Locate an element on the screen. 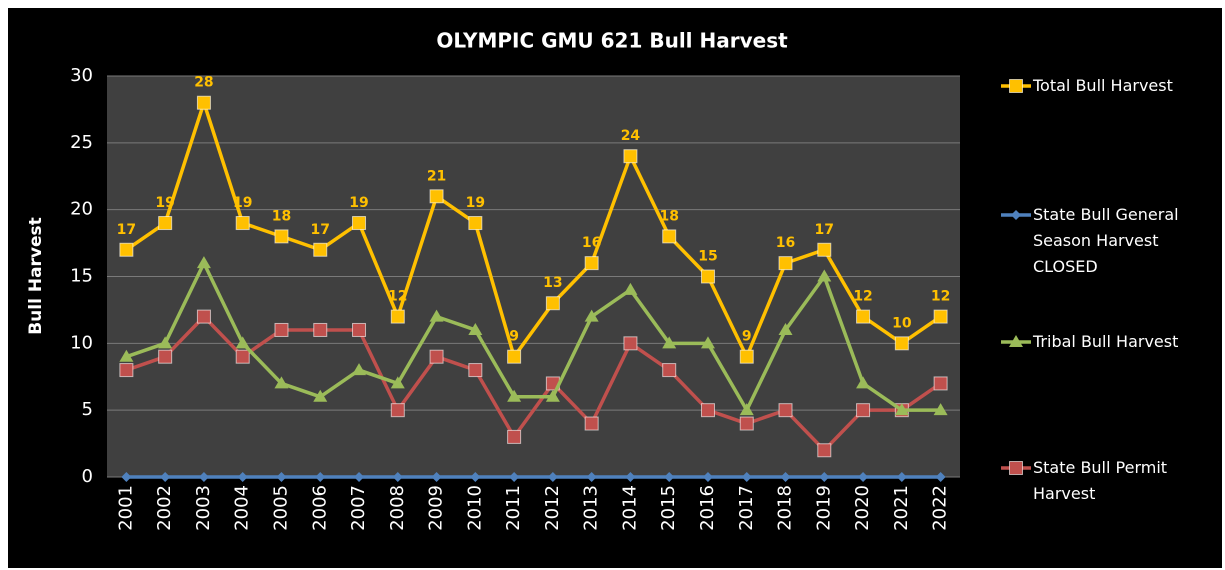 The width and height of the screenshot is (1225, 570). data-label: 24 is located at coordinates (631, 136).